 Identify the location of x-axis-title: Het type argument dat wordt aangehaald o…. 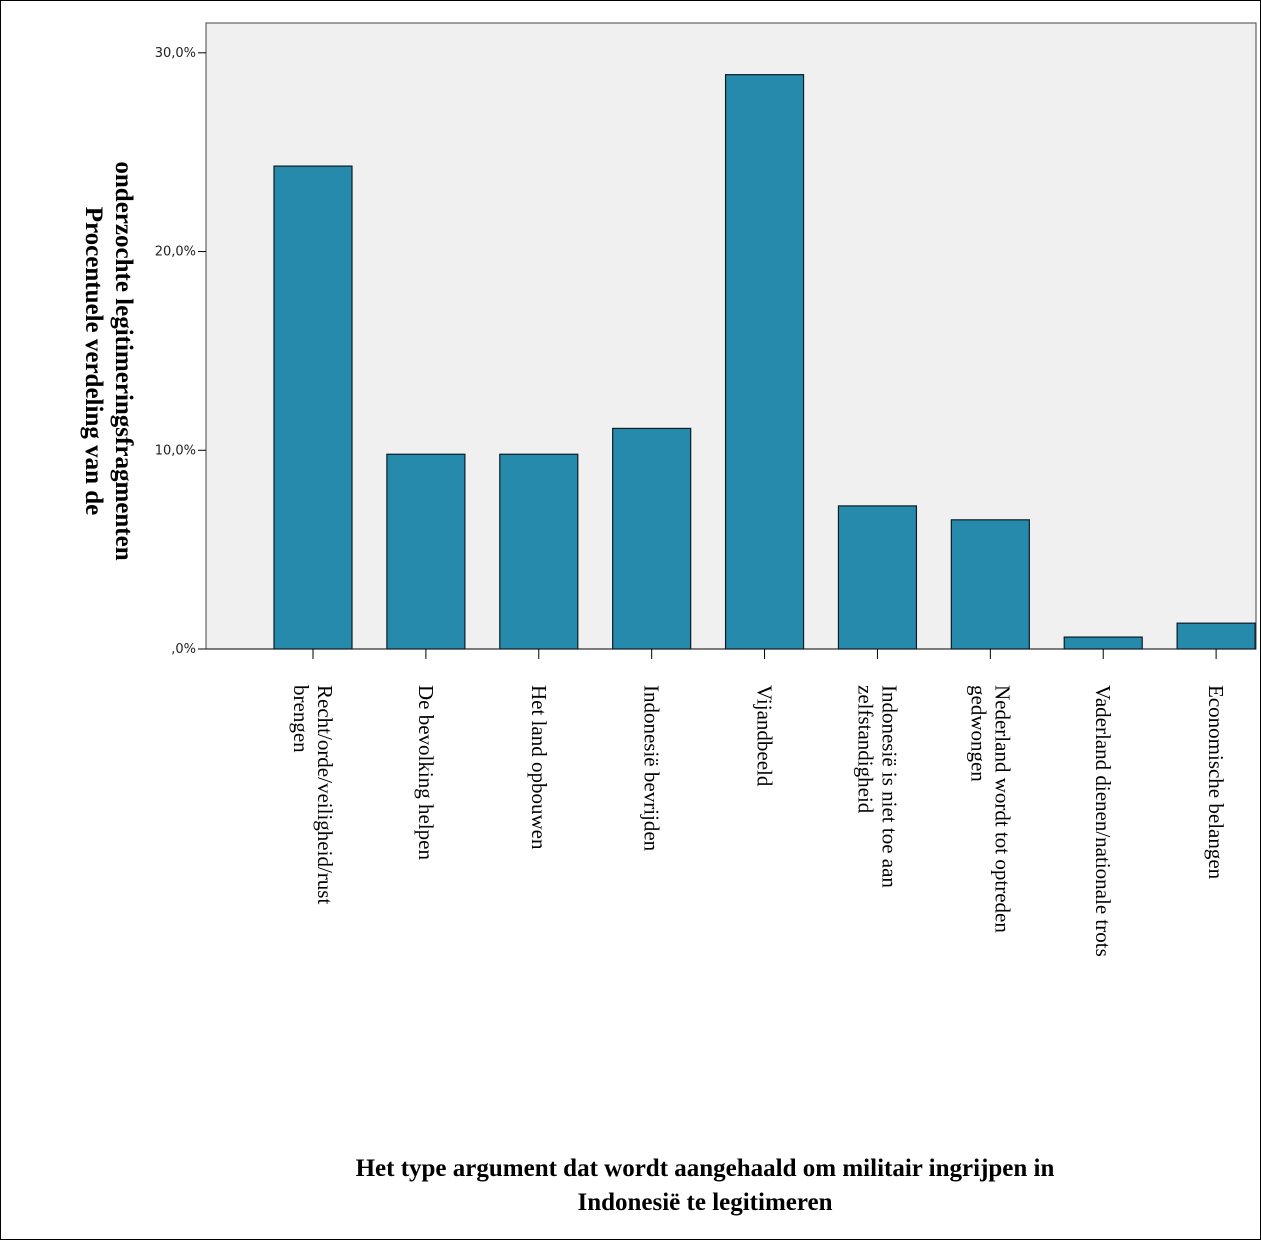
(705, 1185).